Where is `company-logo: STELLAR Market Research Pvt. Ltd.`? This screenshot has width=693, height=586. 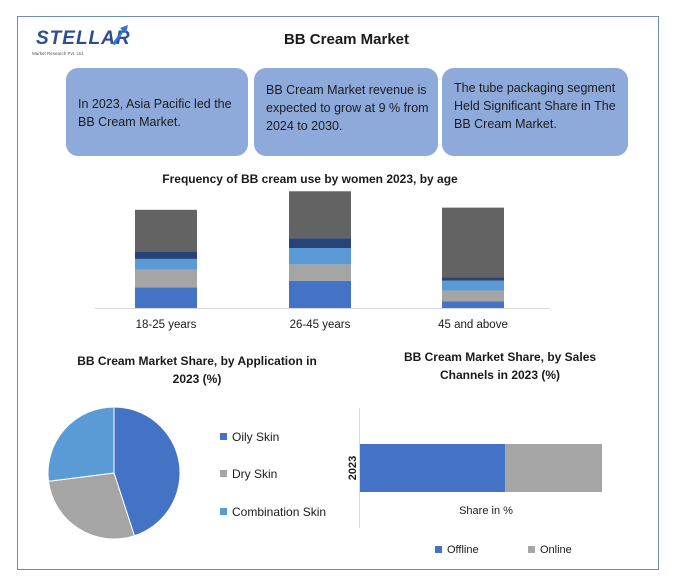 company-logo: STELLAR Market Research Pvt. Ltd. is located at coordinates (85, 43).